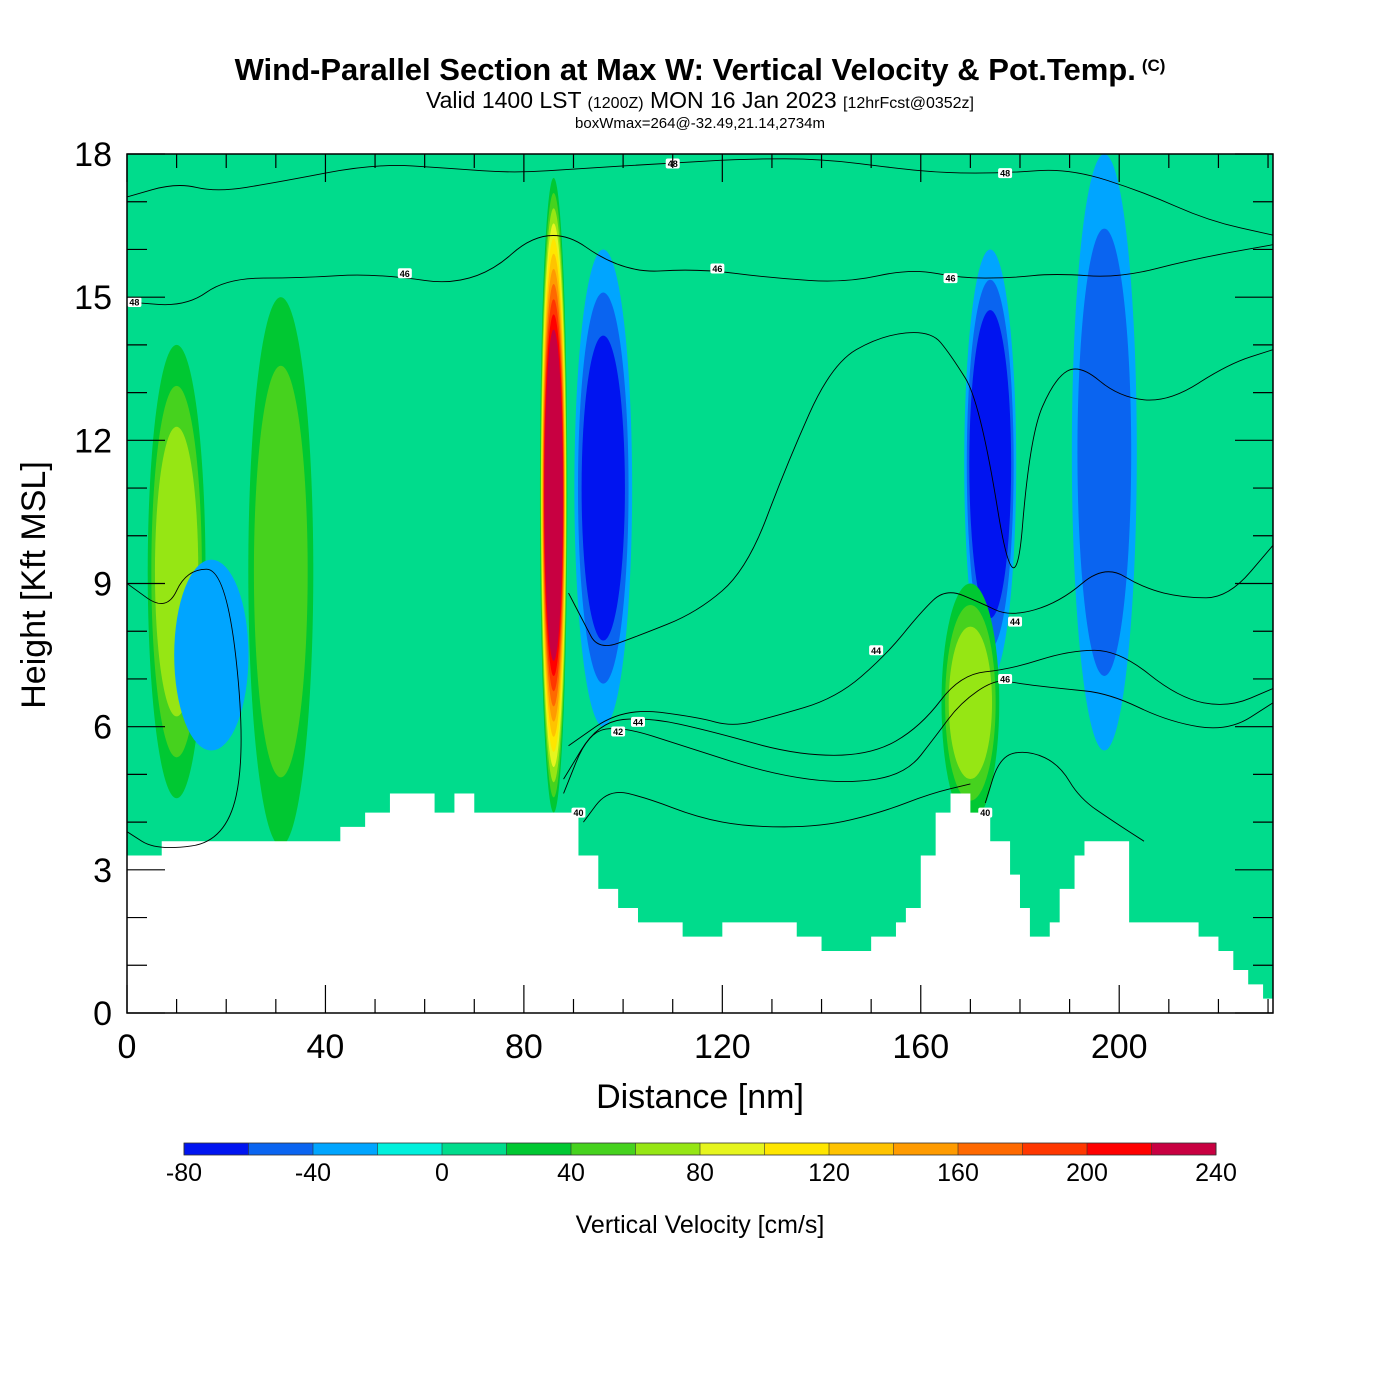 The image size is (1400, 1400). What do you see at coordinates (504, 100) in the screenshot?
I see `valid-prefix: Valid 1400 LST` at bounding box center [504, 100].